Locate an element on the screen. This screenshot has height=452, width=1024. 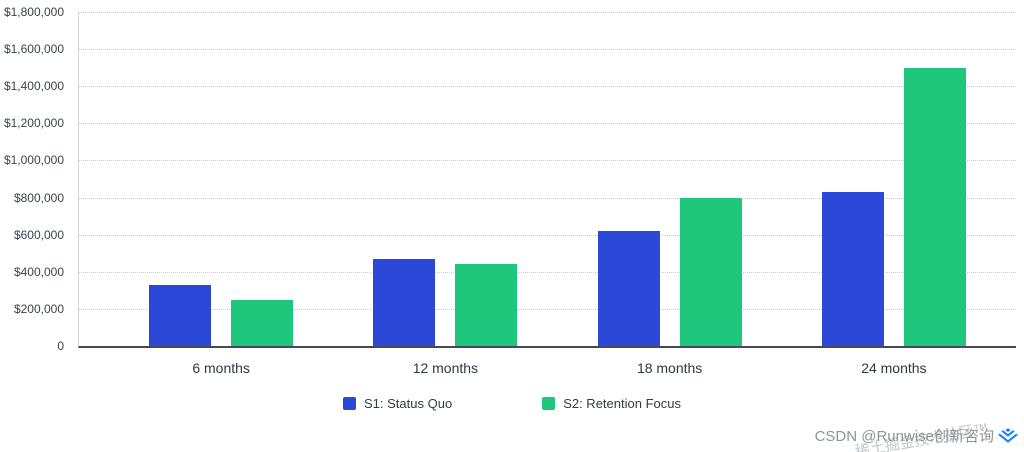
bar-group: 6 months is located at coordinates (221, 330).